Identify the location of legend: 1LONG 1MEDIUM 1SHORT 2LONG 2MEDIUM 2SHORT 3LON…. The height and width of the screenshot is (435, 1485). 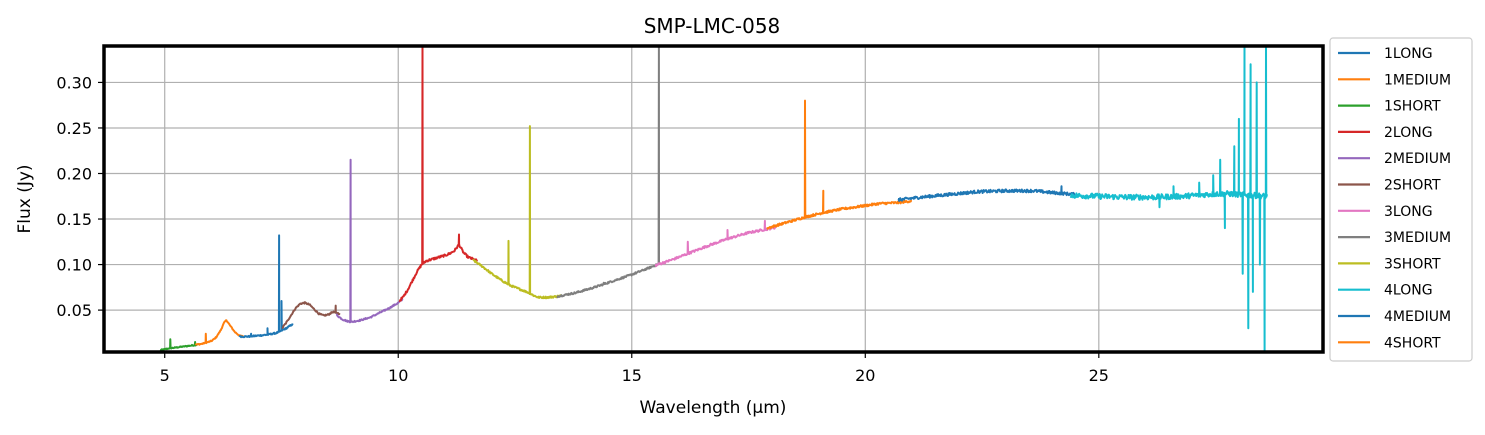
(1401, 199).